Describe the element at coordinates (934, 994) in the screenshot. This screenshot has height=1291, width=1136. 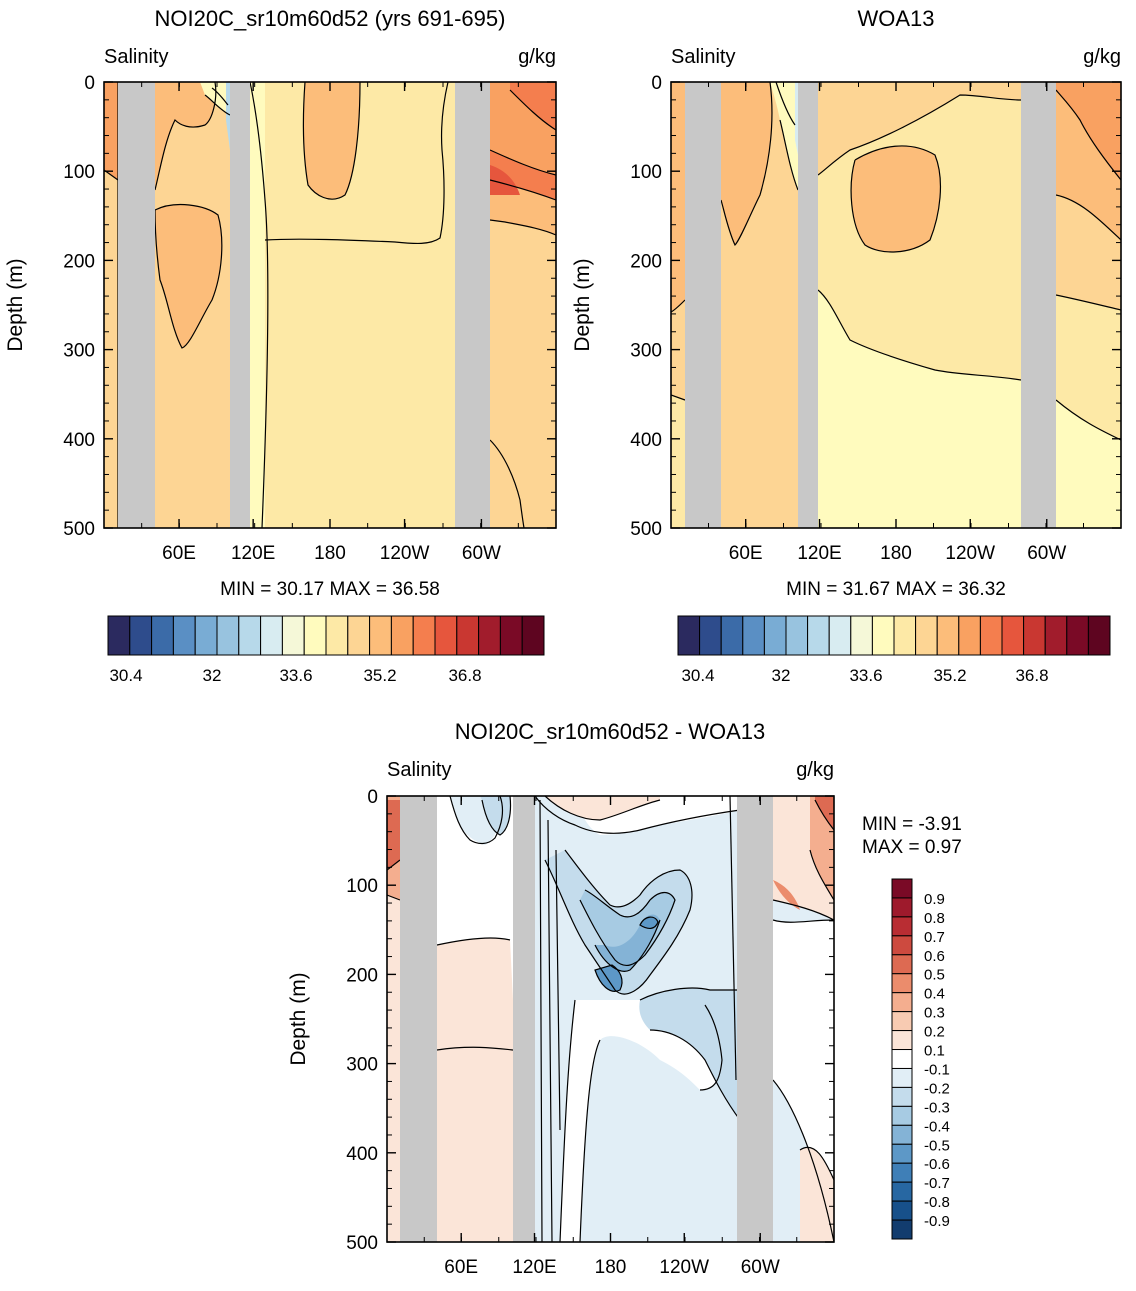
I see `colorbar-label: 0.4` at that location.